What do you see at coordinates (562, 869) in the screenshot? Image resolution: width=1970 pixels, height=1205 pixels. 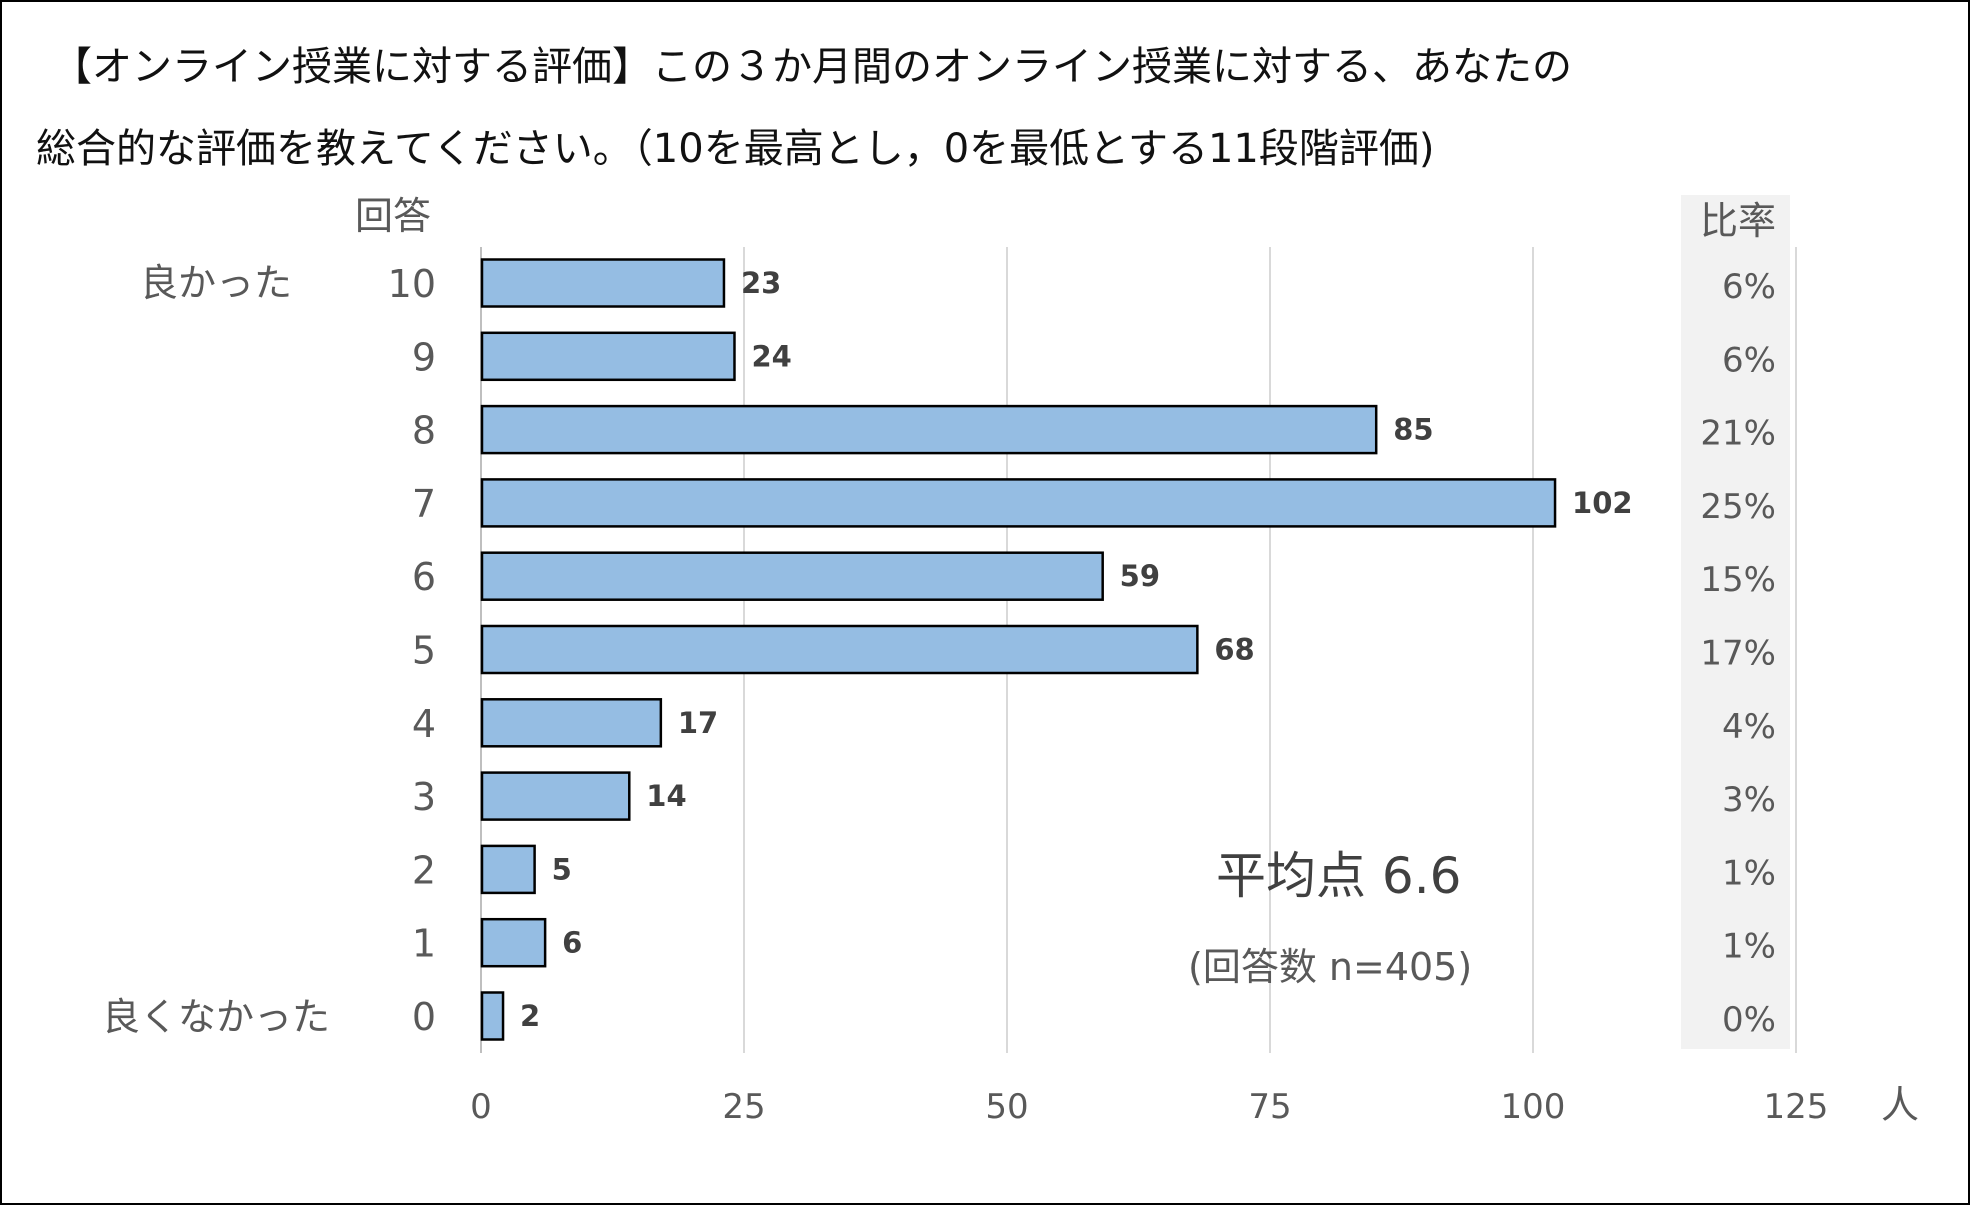 I see `data-label: 5` at bounding box center [562, 869].